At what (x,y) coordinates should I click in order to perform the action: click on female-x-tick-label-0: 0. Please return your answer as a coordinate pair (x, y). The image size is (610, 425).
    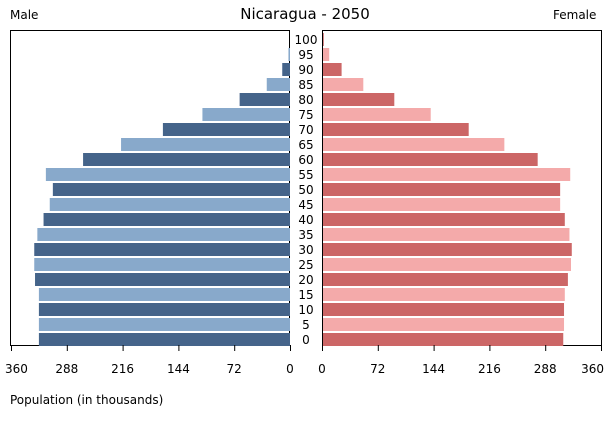
    Looking at the image, I should click on (322, 369).